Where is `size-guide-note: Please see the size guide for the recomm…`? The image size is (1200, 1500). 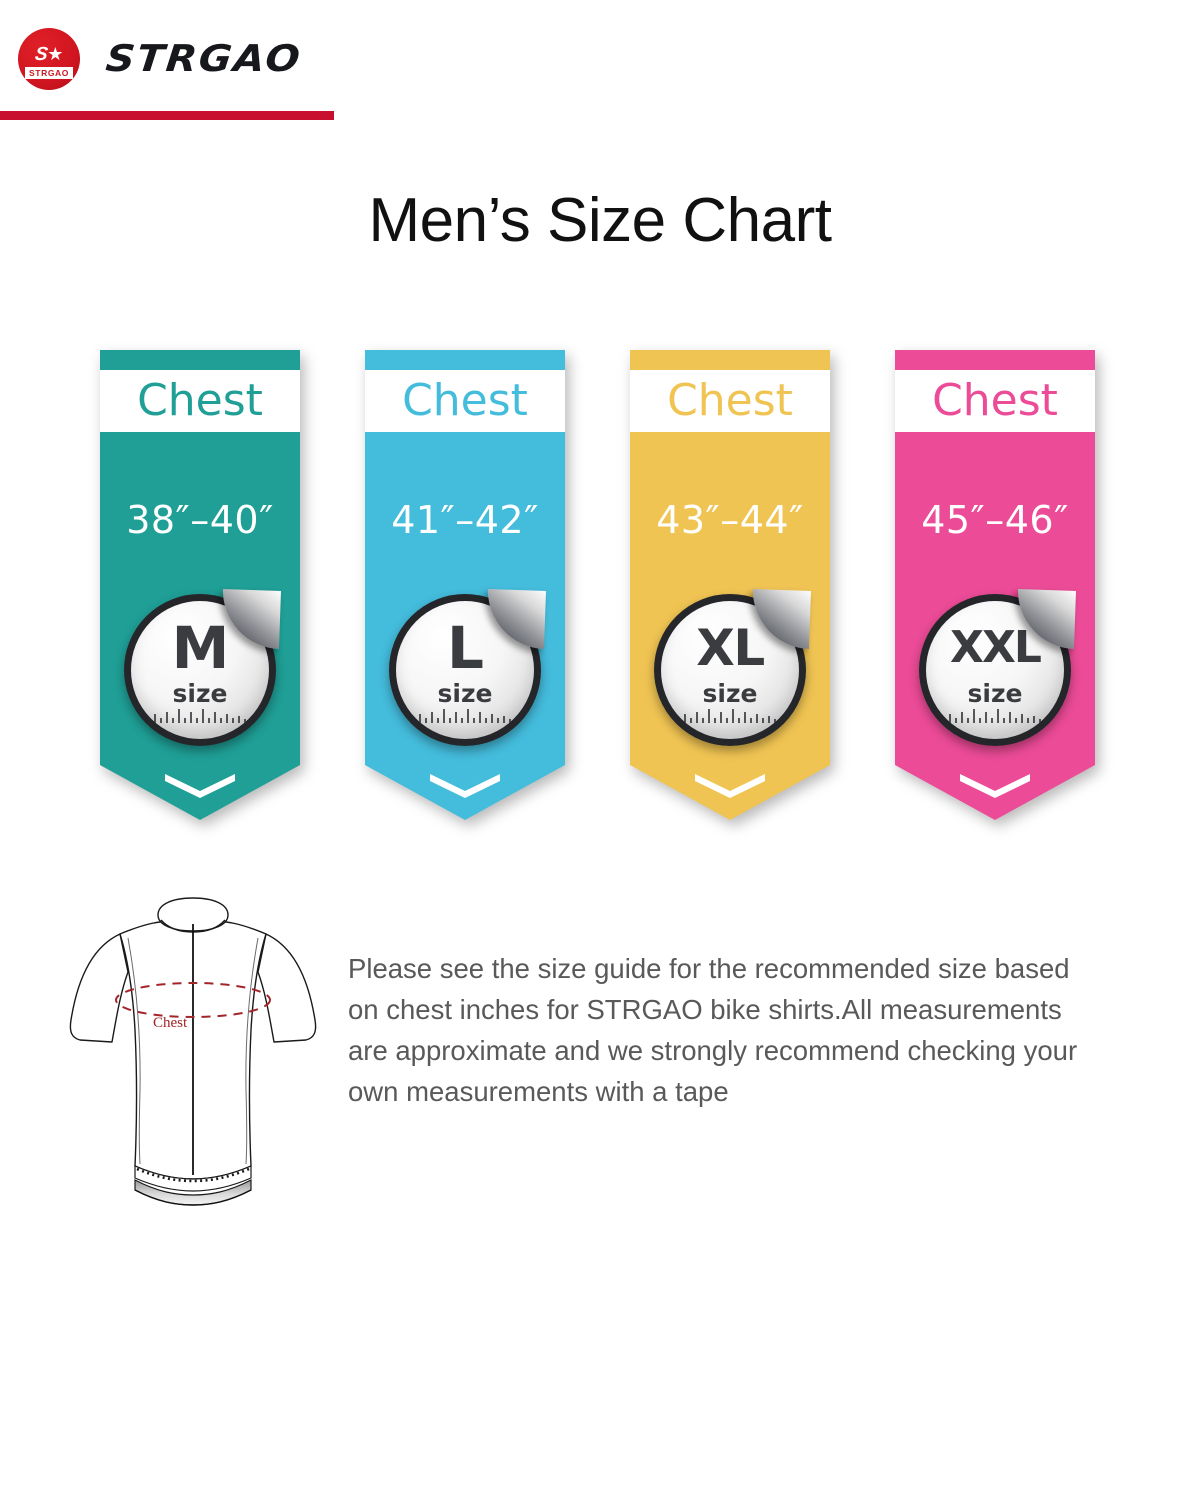
size-guide-note: Please see the size guide for the recomm… is located at coordinates (713, 1030).